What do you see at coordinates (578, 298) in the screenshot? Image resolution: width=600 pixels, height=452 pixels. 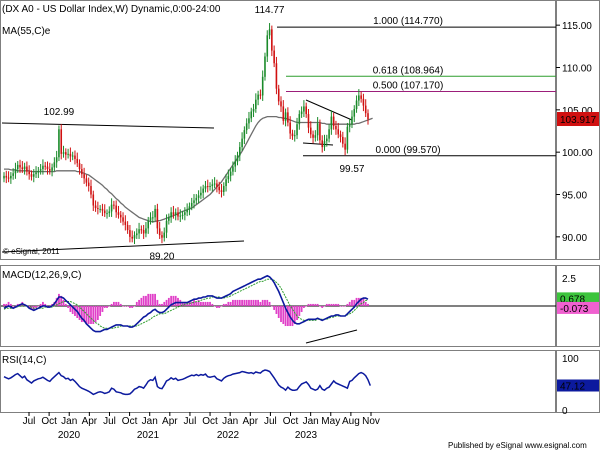 I see `macd-value-badge` at bounding box center [578, 298].